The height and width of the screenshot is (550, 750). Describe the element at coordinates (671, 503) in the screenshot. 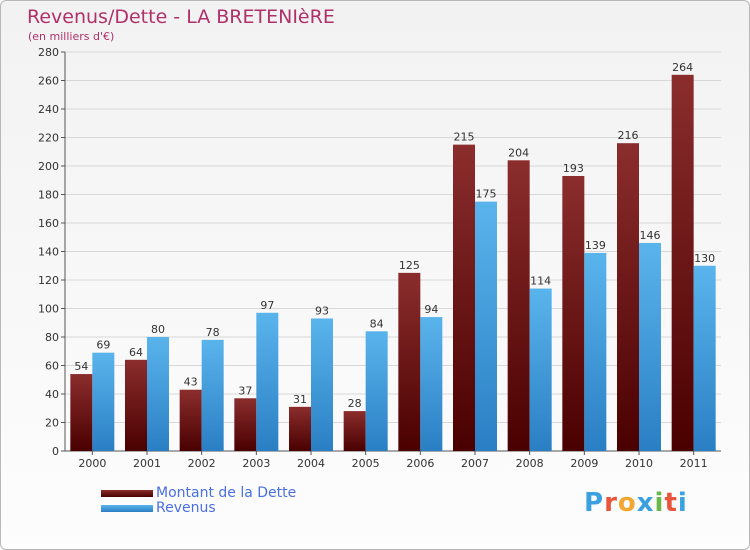

I see `logo-letter: t` at that location.